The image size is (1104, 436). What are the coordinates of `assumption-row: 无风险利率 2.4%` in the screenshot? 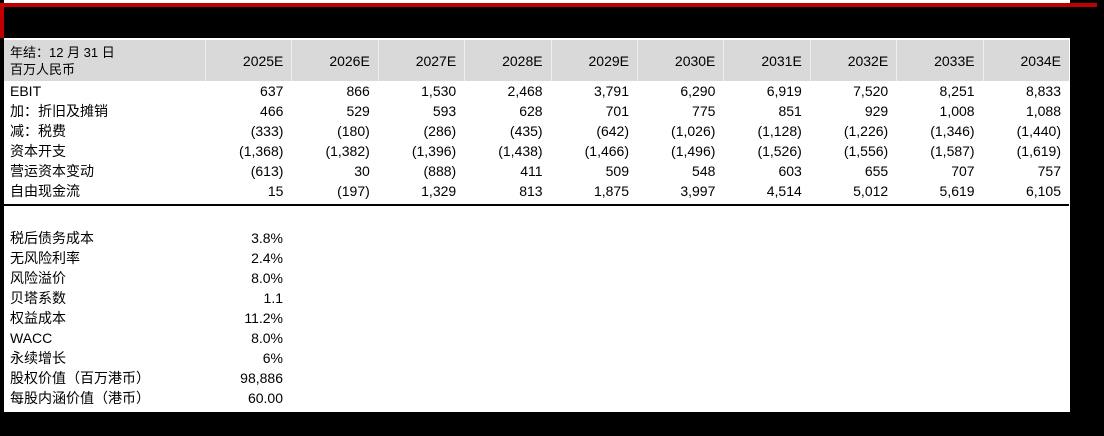 It's located at (147, 258).